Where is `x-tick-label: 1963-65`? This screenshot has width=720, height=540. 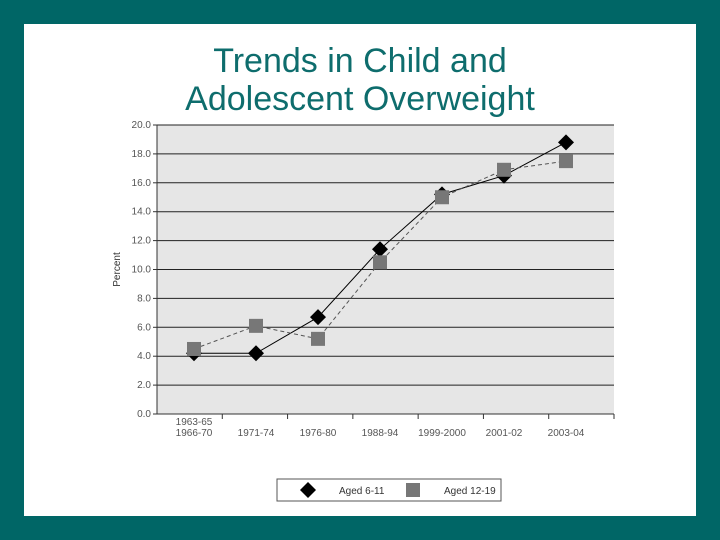 x-tick-label: 1963-65 is located at coordinates (194, 422).